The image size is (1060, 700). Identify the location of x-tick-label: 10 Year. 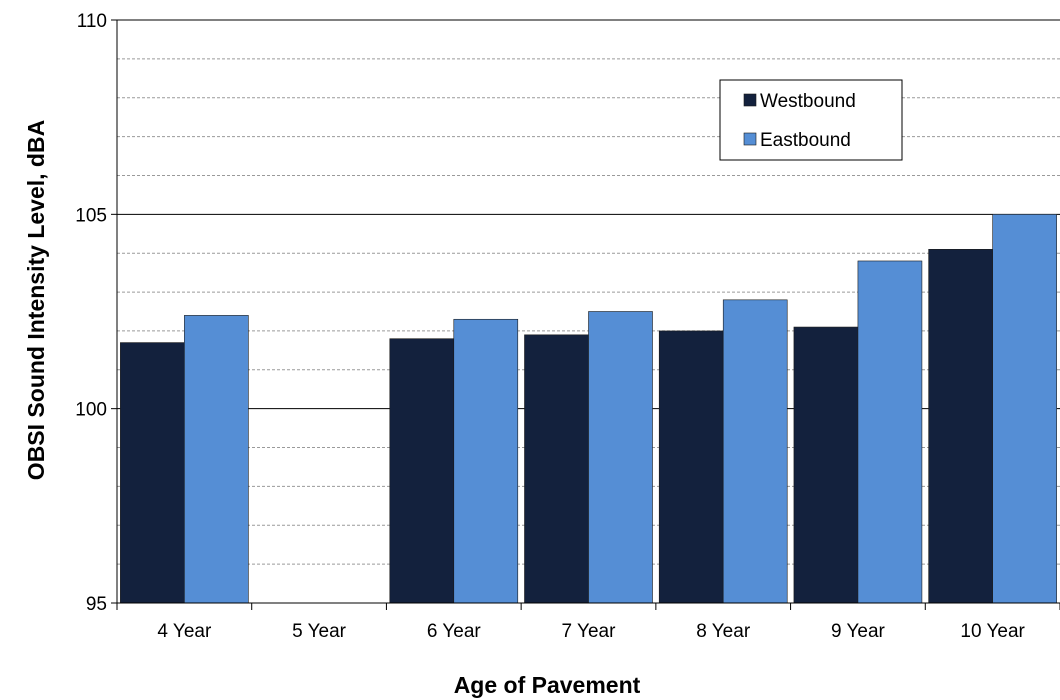
(992, 631).